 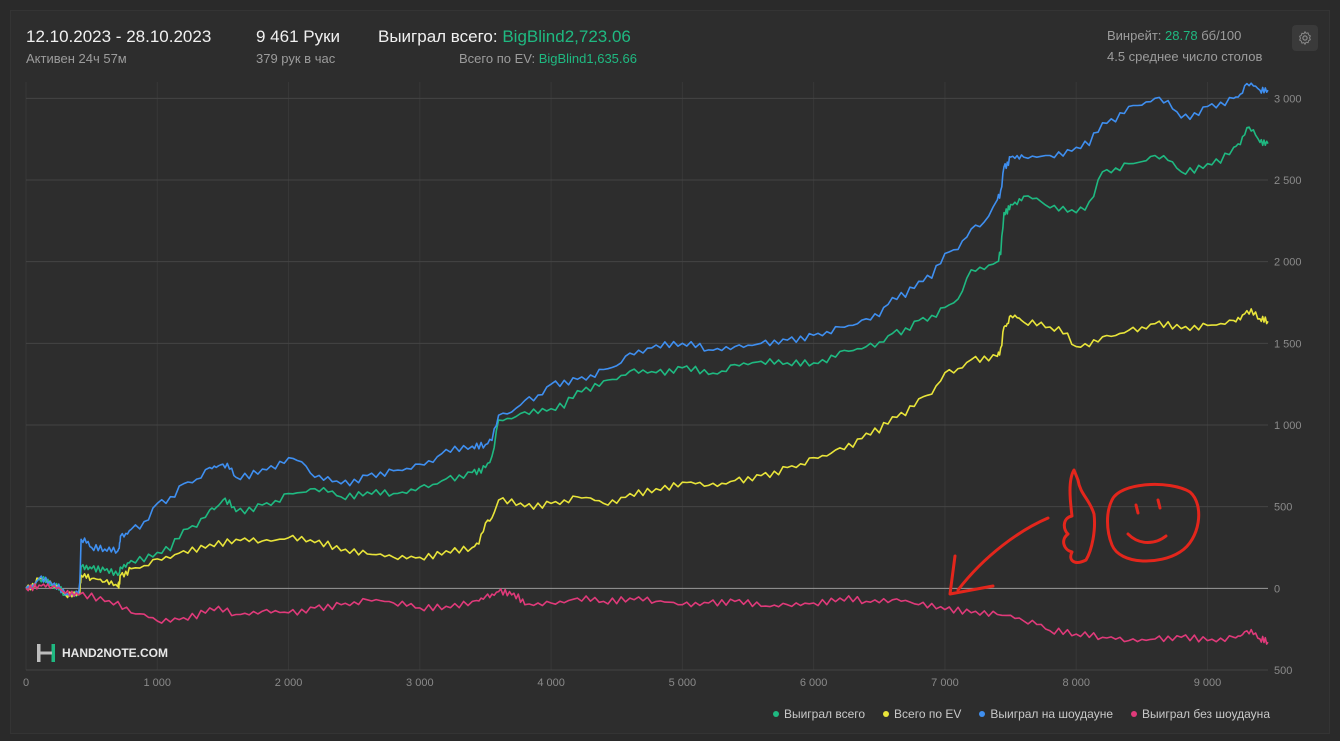 I want to click on y-tick-label: 3 000, so click(x=1288, y=99).